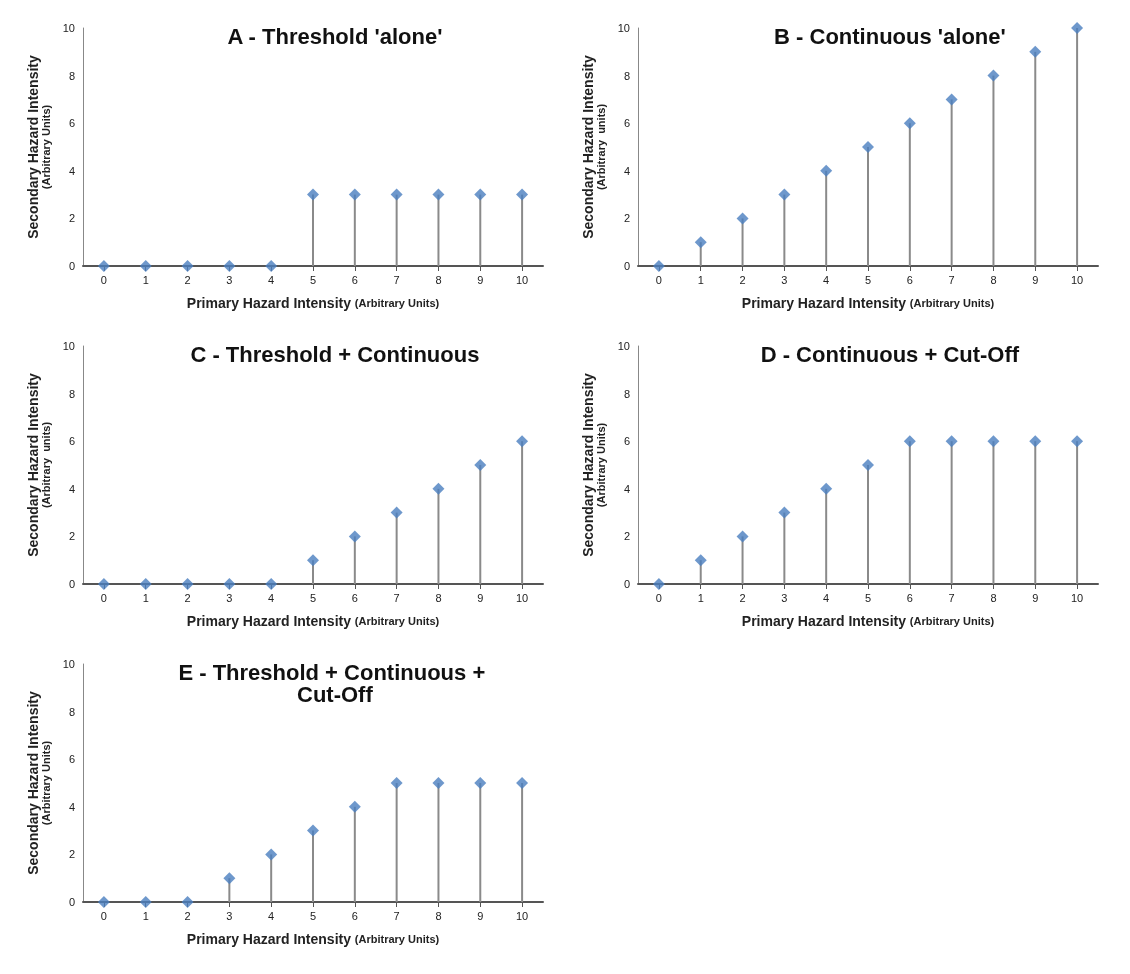 The image size is (1130, 974). I want to click on chart-title: B - Continuous 'alone', so click(890, 36).